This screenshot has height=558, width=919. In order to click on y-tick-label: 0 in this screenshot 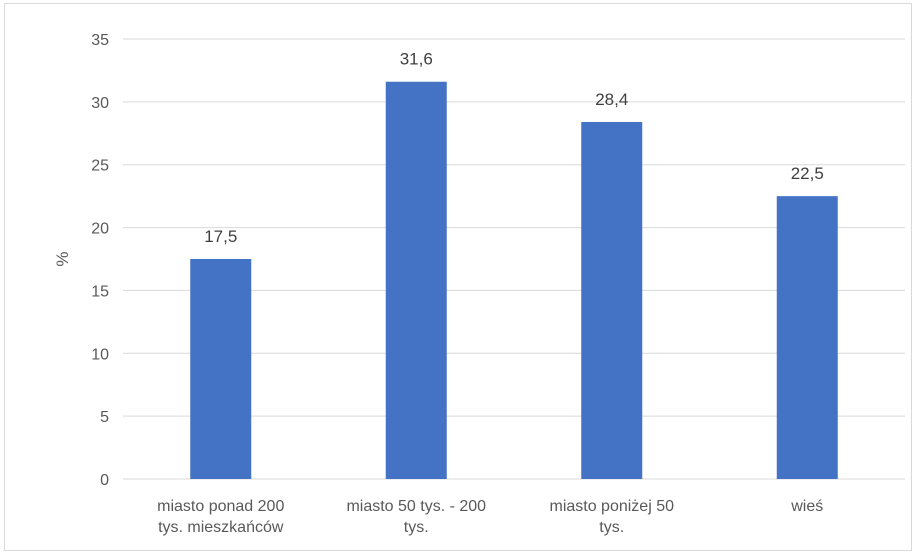, I will do `click(104, 480)`.